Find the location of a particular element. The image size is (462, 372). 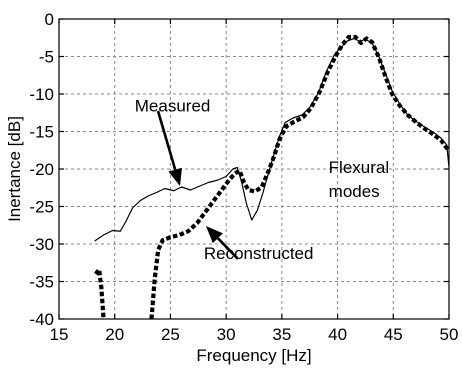

x-tick-label: 45 is located at coordinates (393, 334).